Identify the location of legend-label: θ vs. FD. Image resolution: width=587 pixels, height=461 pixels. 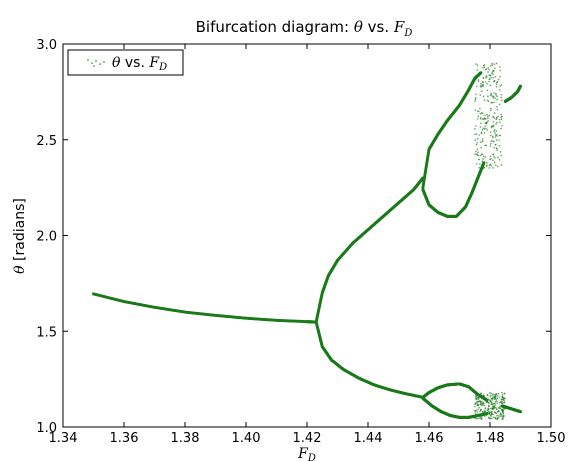
(139, 64).